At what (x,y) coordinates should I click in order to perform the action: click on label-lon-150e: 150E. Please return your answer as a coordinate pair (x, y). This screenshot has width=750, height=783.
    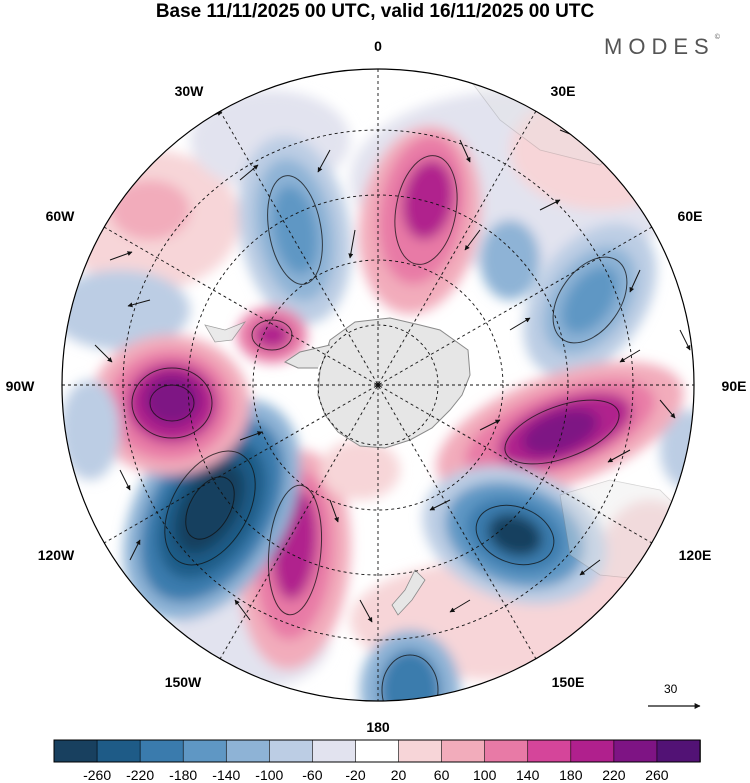
    Looking at the image, I should click on (568, 682).